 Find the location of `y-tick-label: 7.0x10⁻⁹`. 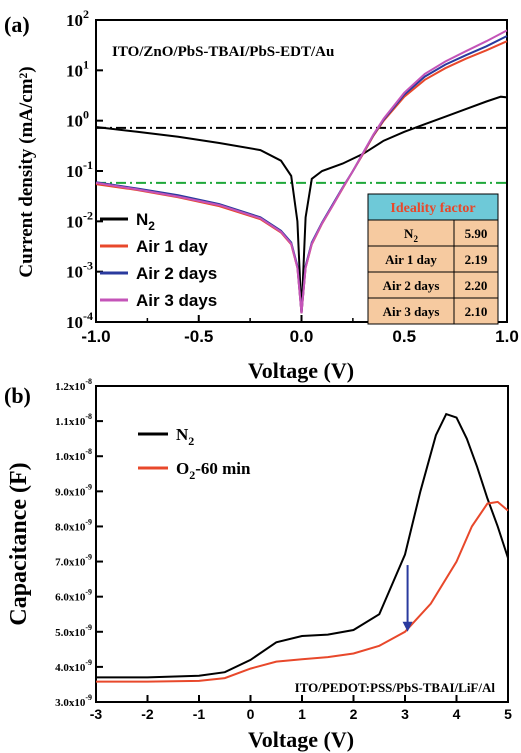

y-tick-label: 7.0x10⁻⁹ is located at coordinates (73, 561).